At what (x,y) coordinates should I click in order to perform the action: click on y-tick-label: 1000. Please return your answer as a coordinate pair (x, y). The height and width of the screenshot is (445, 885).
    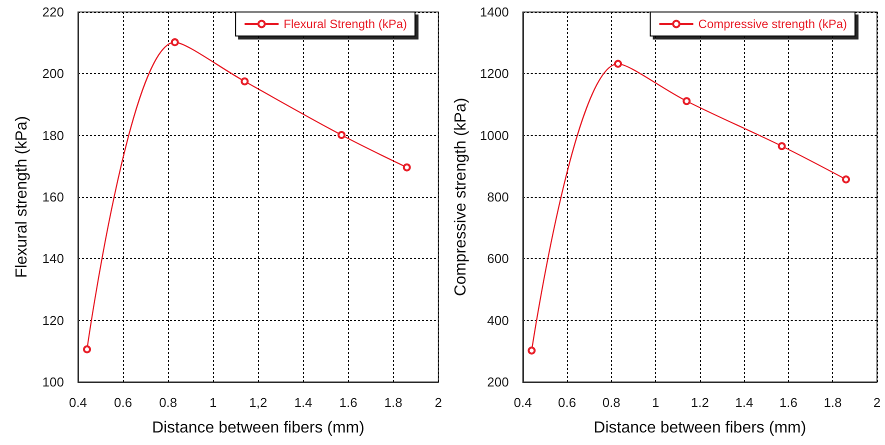
    Looking at the image, I should click on (494, 135).